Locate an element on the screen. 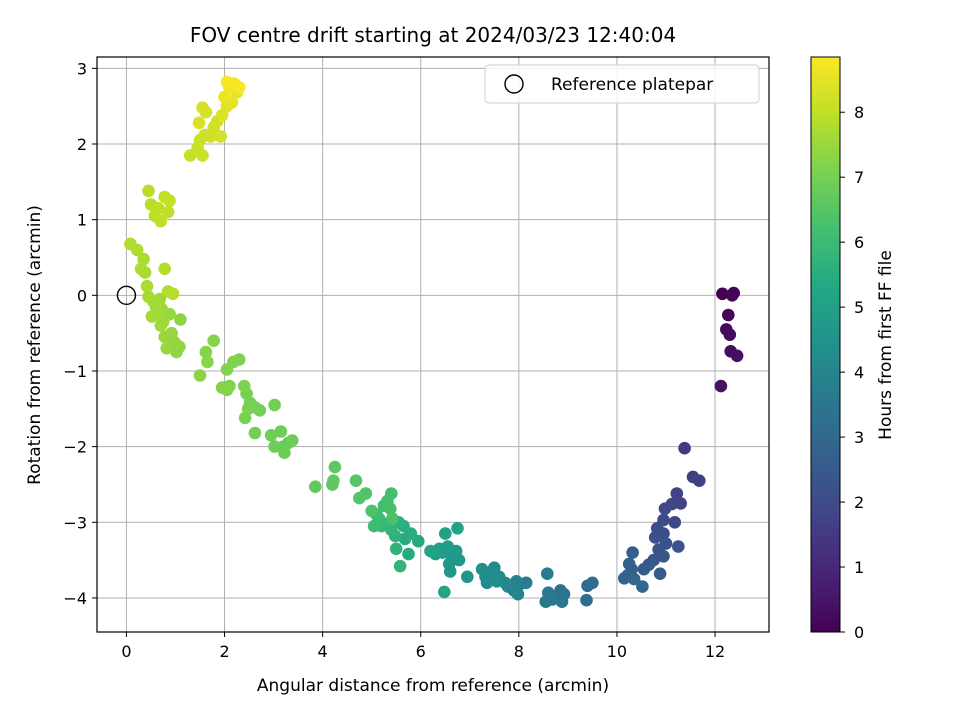 Image resolution: width=960 pixels, height=720 pixels. colorbar: 0 1 2 3 4 5 6 7 8 Hours from first FF file is located at coordinates (853, 349).